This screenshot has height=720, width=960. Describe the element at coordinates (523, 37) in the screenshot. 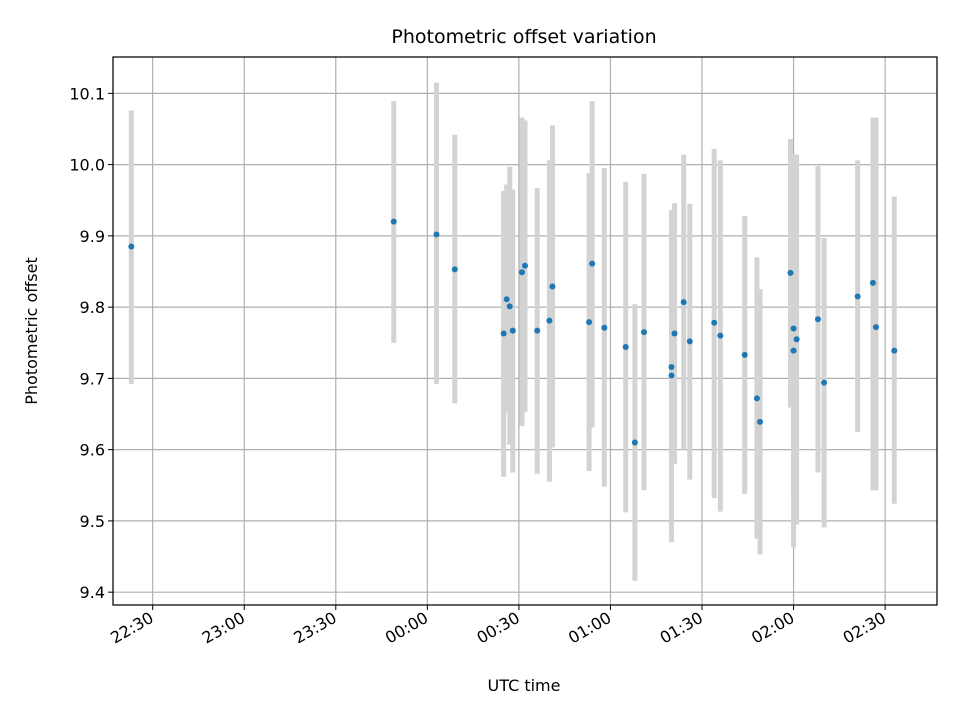

I see `chart-title: Photometric offset variation` at that location.